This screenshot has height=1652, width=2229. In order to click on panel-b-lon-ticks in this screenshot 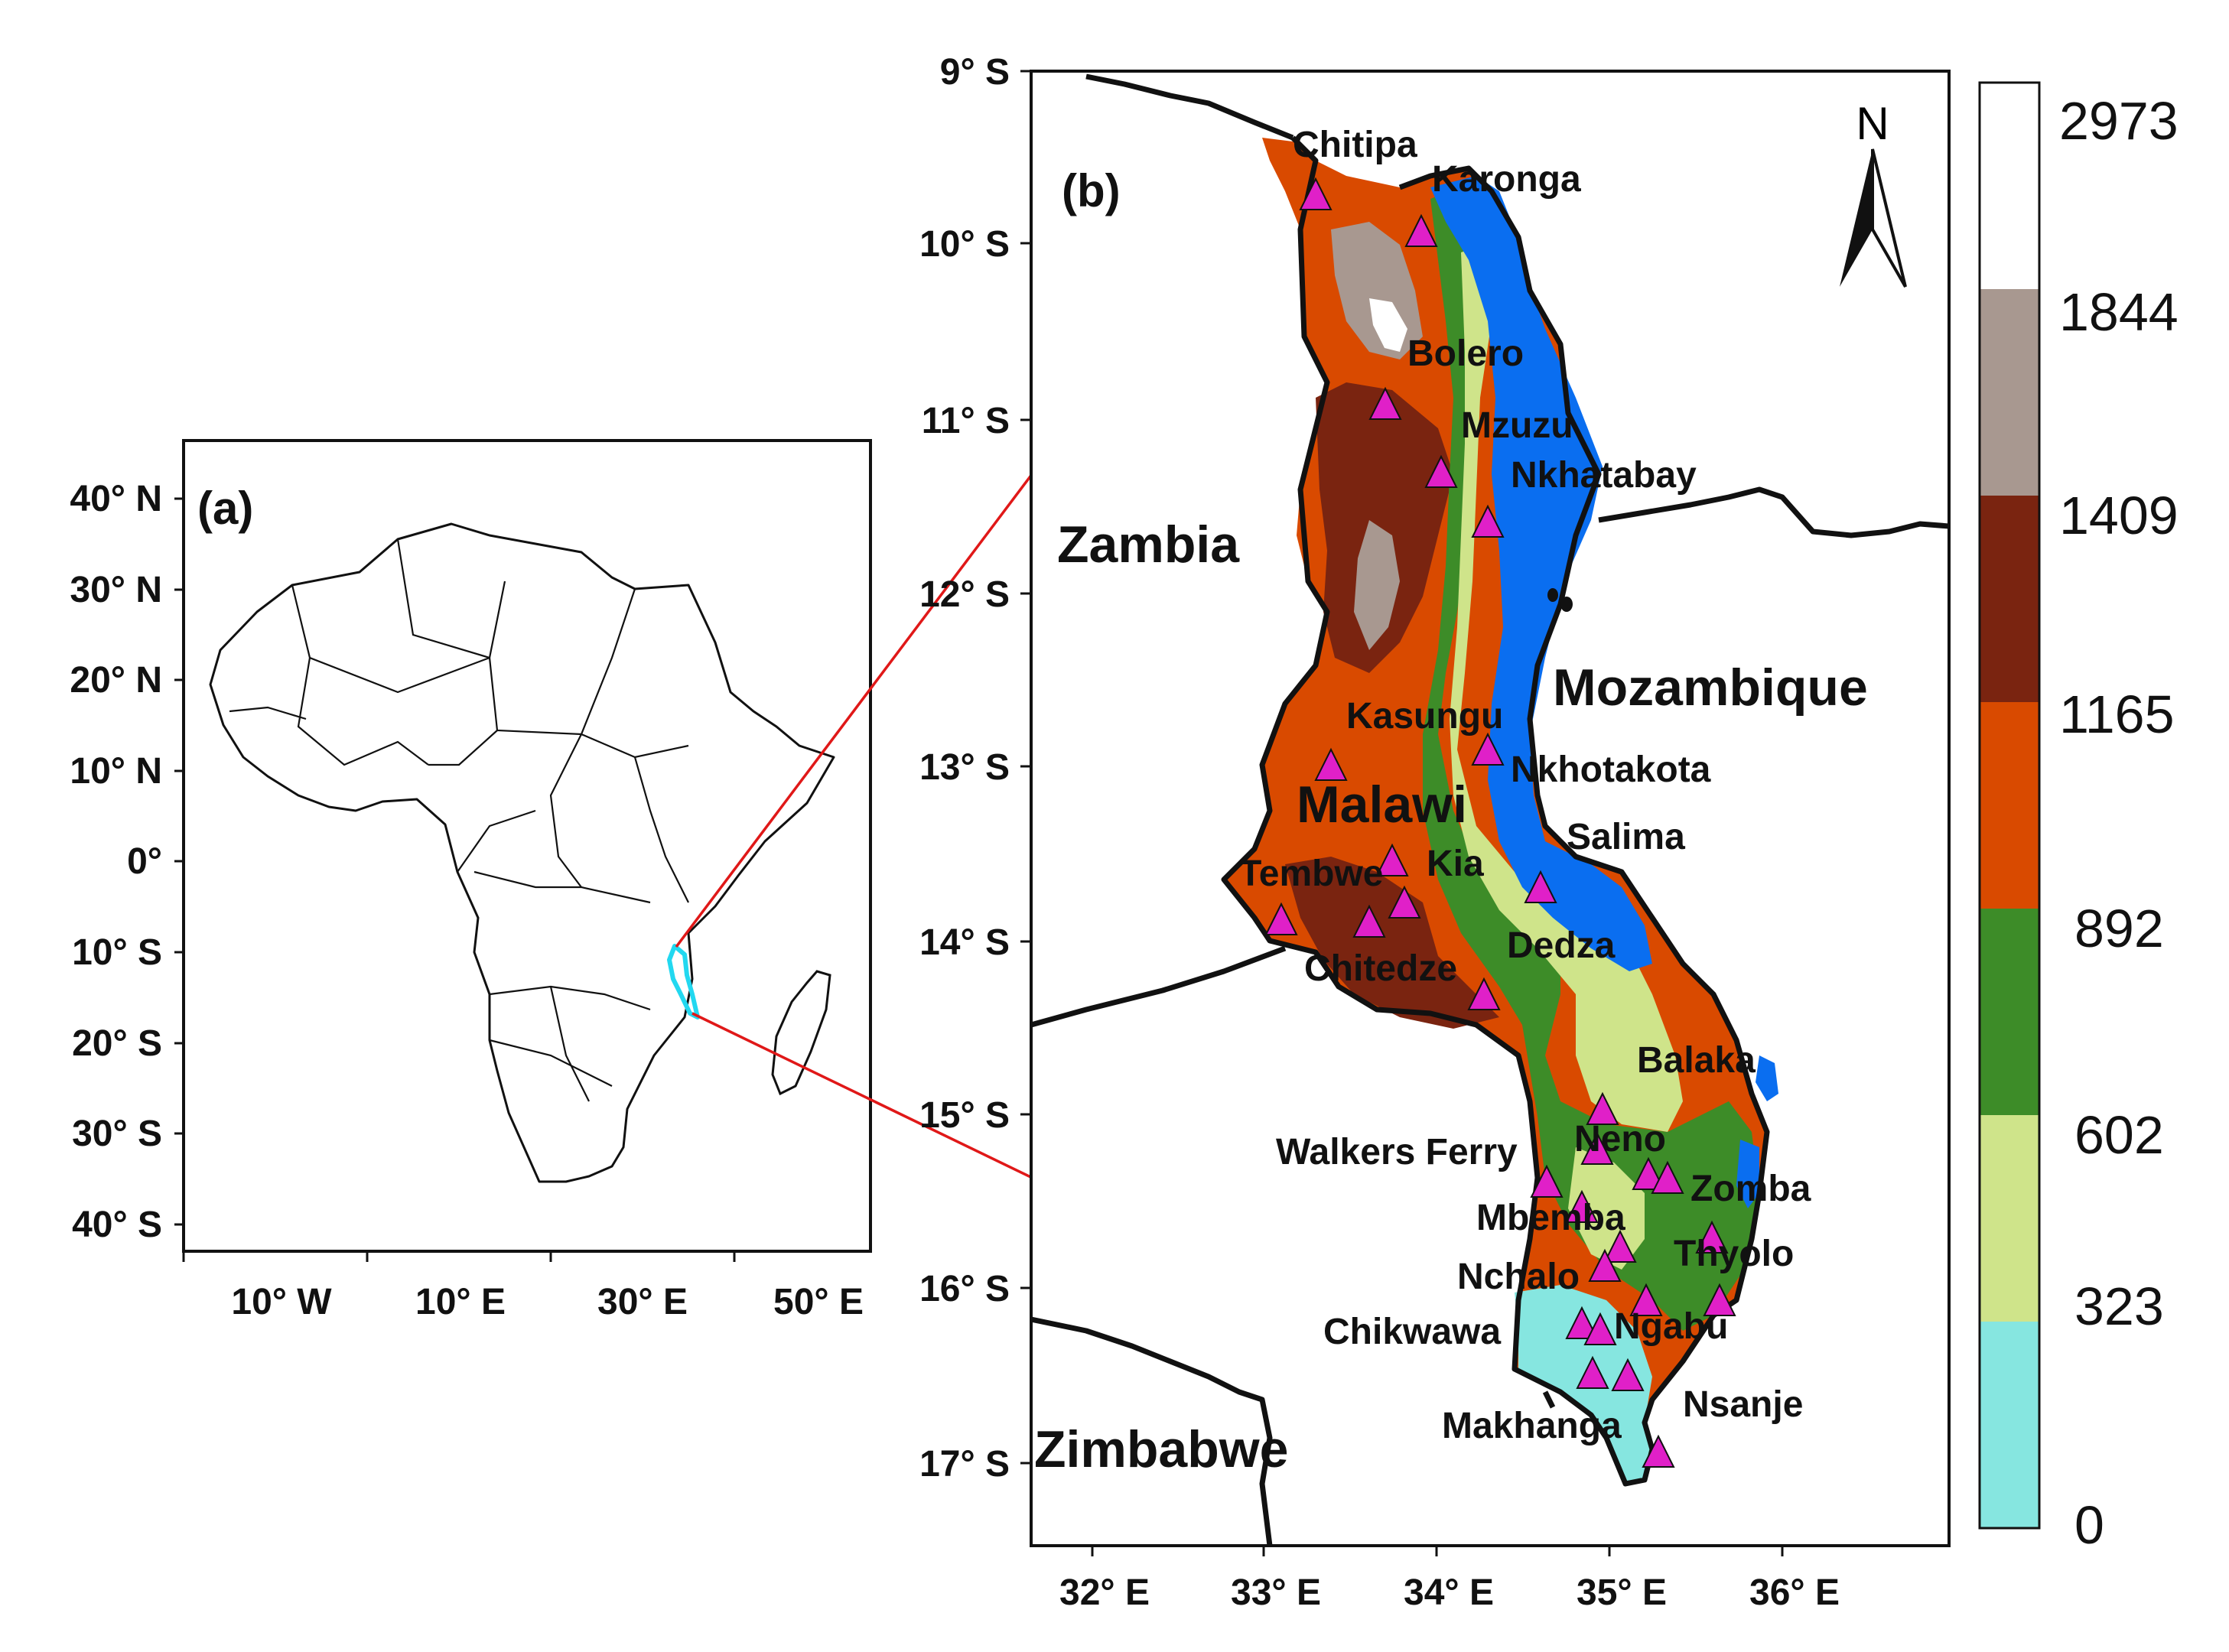, I will do `click(1437, 1551)`.